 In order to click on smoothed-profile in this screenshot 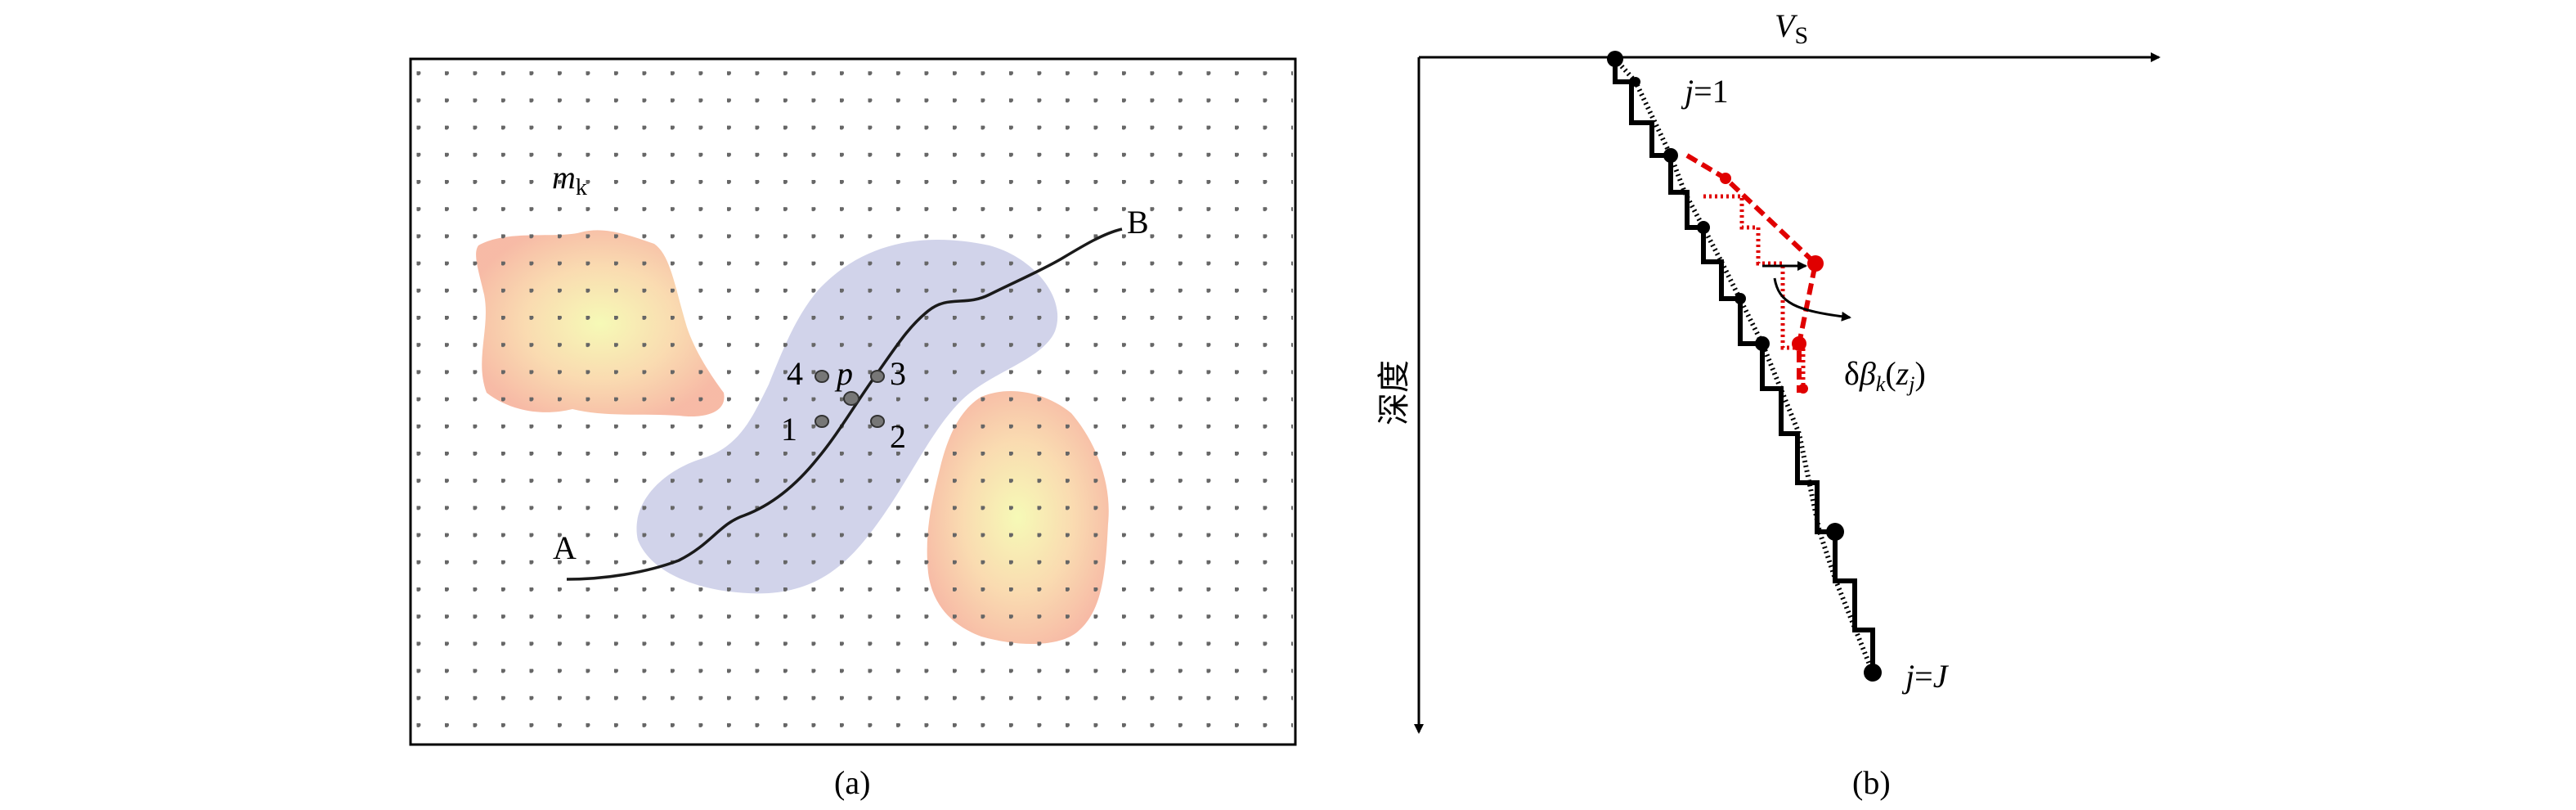, I will do `click(1744, 366)`.